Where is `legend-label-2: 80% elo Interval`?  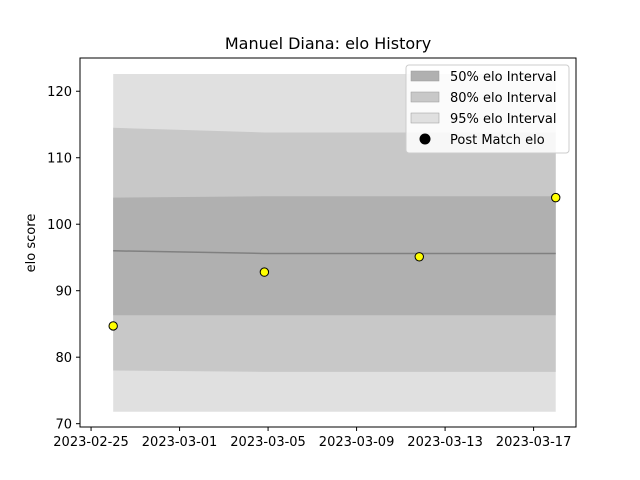
legend-label-2: 80% elo Interval is located at coordinates (503, 98).